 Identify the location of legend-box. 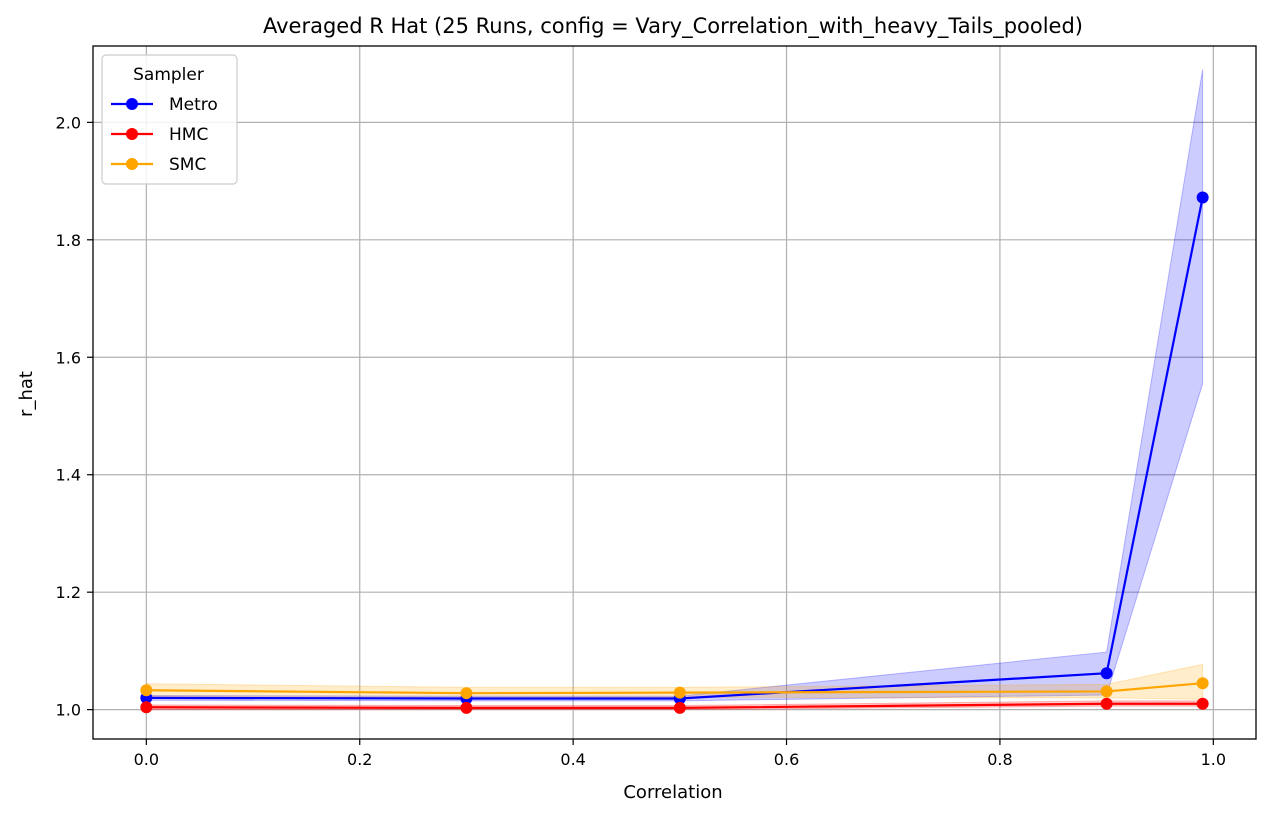
(169, 119).